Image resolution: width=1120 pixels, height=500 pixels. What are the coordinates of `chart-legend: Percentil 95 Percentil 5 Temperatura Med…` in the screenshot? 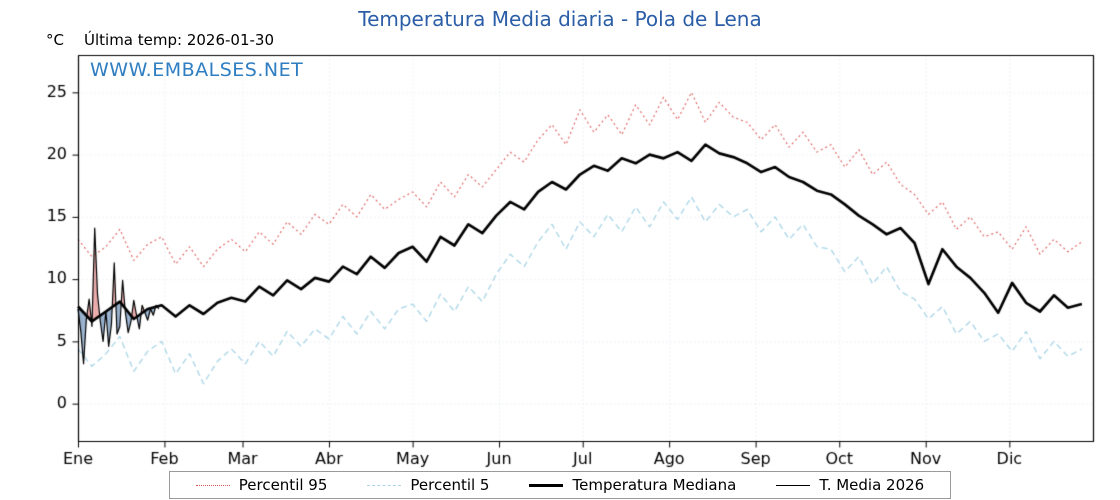 It's located at (560, 485).